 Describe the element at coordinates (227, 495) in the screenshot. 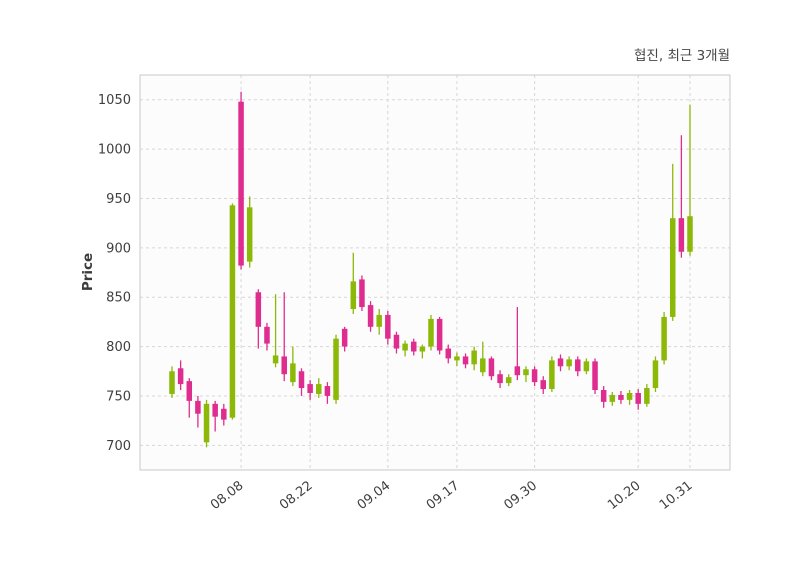

I see `svg-text: 08.08` at that location.